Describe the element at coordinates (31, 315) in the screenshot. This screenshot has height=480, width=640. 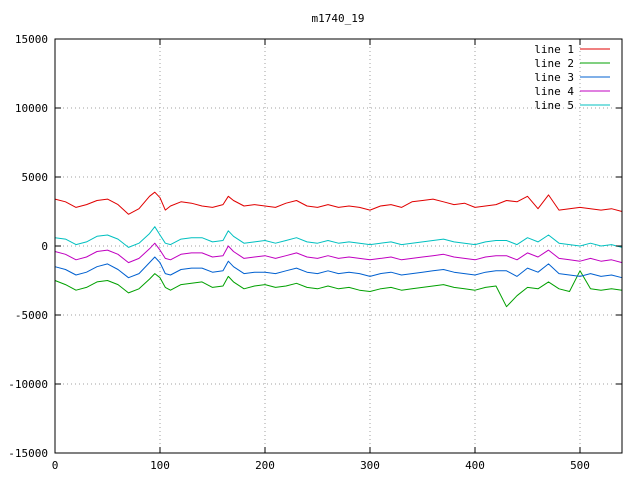
I see `y-tick-label: -5000` at that location.